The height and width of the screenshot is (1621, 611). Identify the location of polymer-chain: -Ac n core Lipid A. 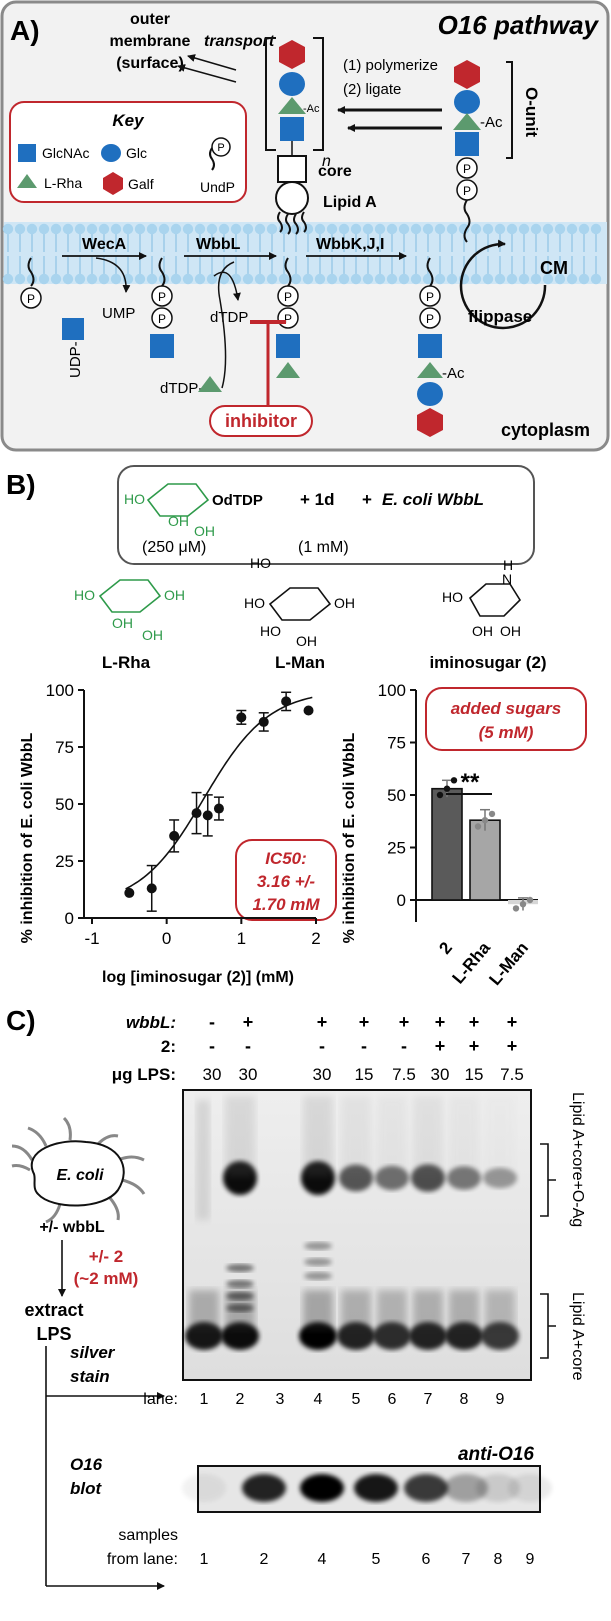
(321, 136).